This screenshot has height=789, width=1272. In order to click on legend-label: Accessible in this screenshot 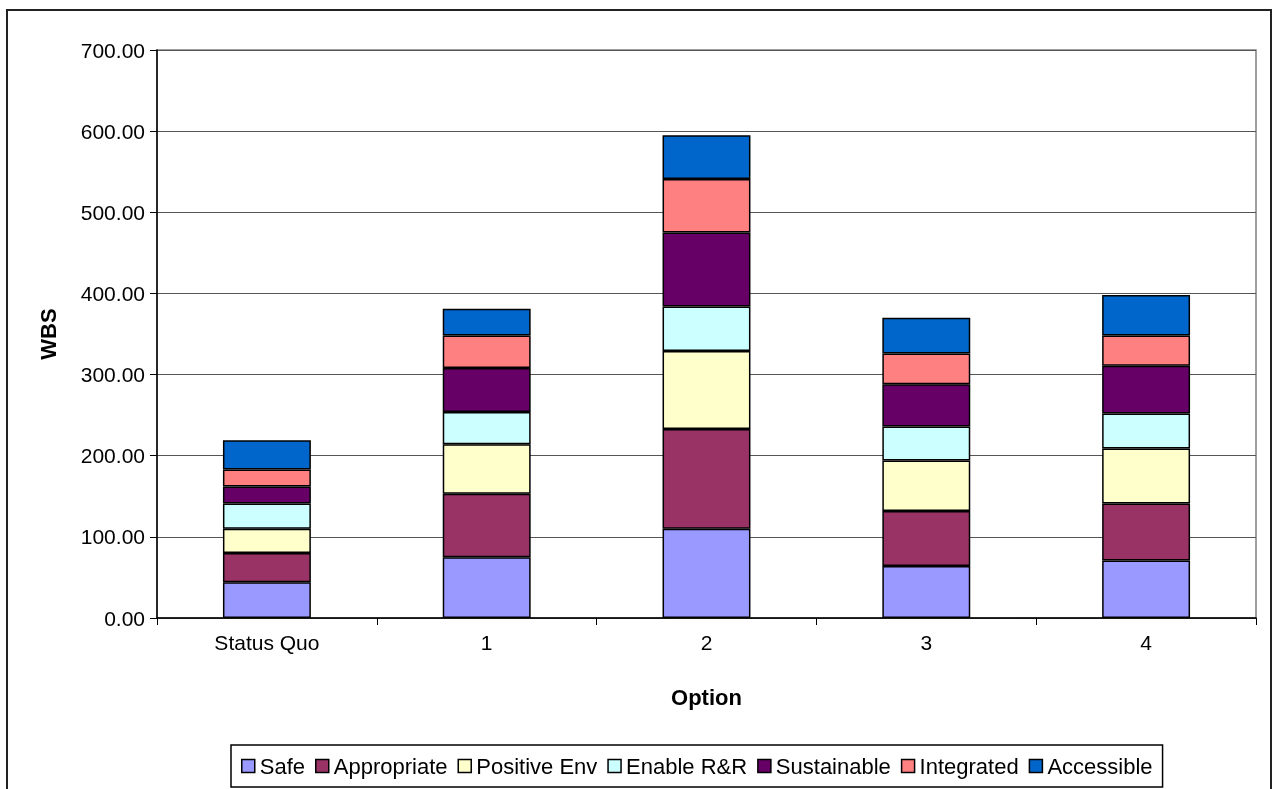, I will do `click(1100, 766)`.